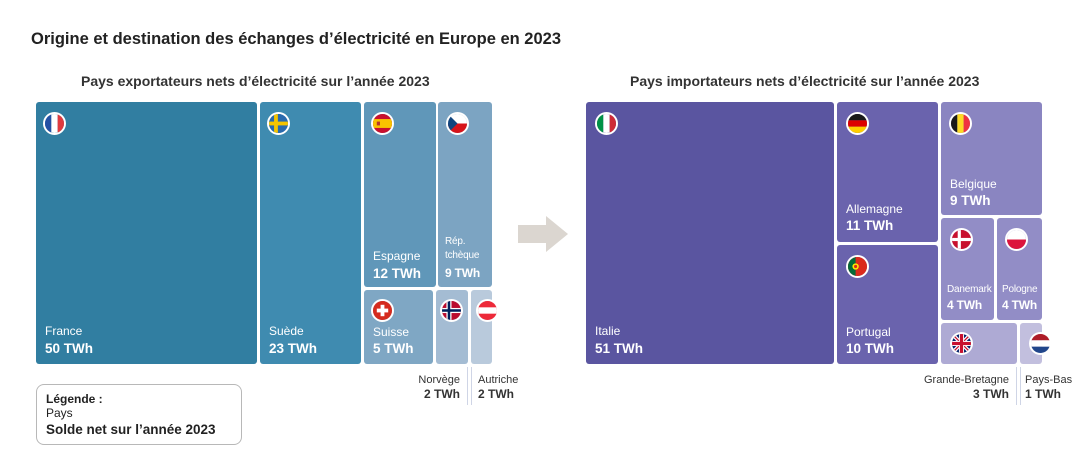  I want to click on tile-value: 12 TWh, so click(397, 273).